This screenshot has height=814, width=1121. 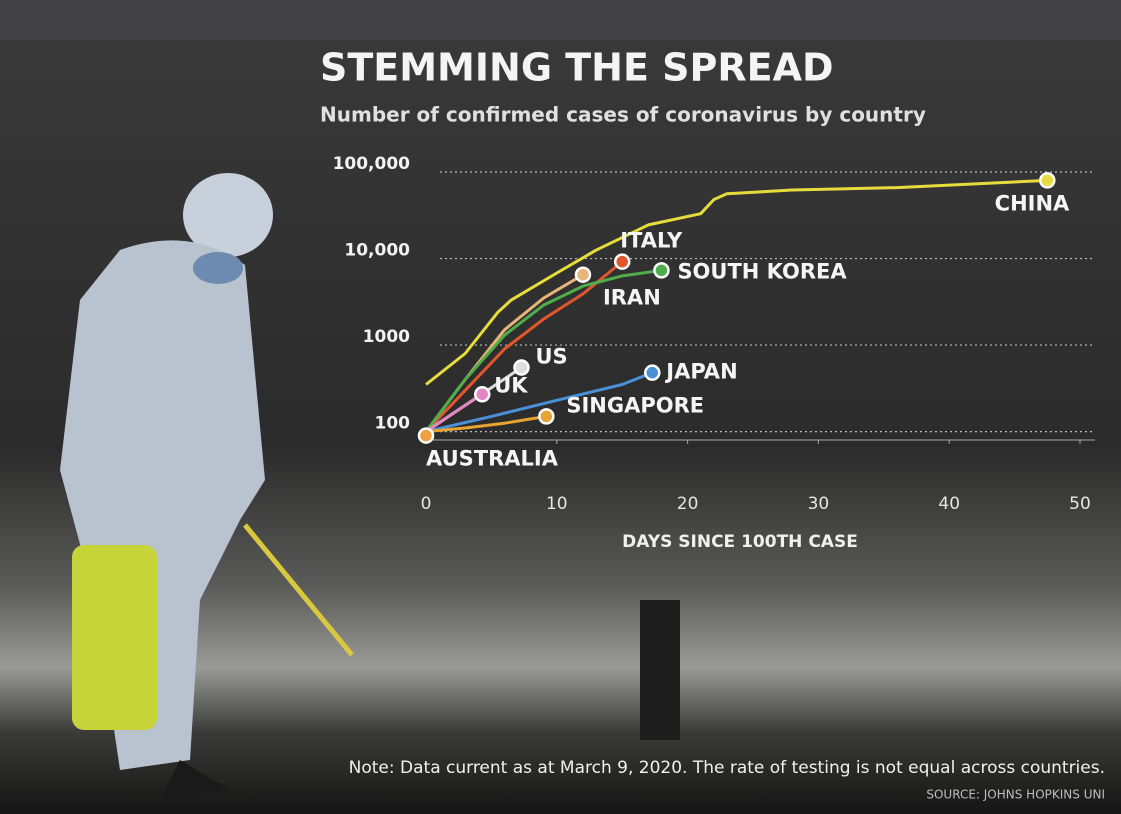 What do you see at coordinates (577, 68) in the screenshot?
I see `chart-title: STEMMING THE SPREAD` at bounding box center [577, 68].